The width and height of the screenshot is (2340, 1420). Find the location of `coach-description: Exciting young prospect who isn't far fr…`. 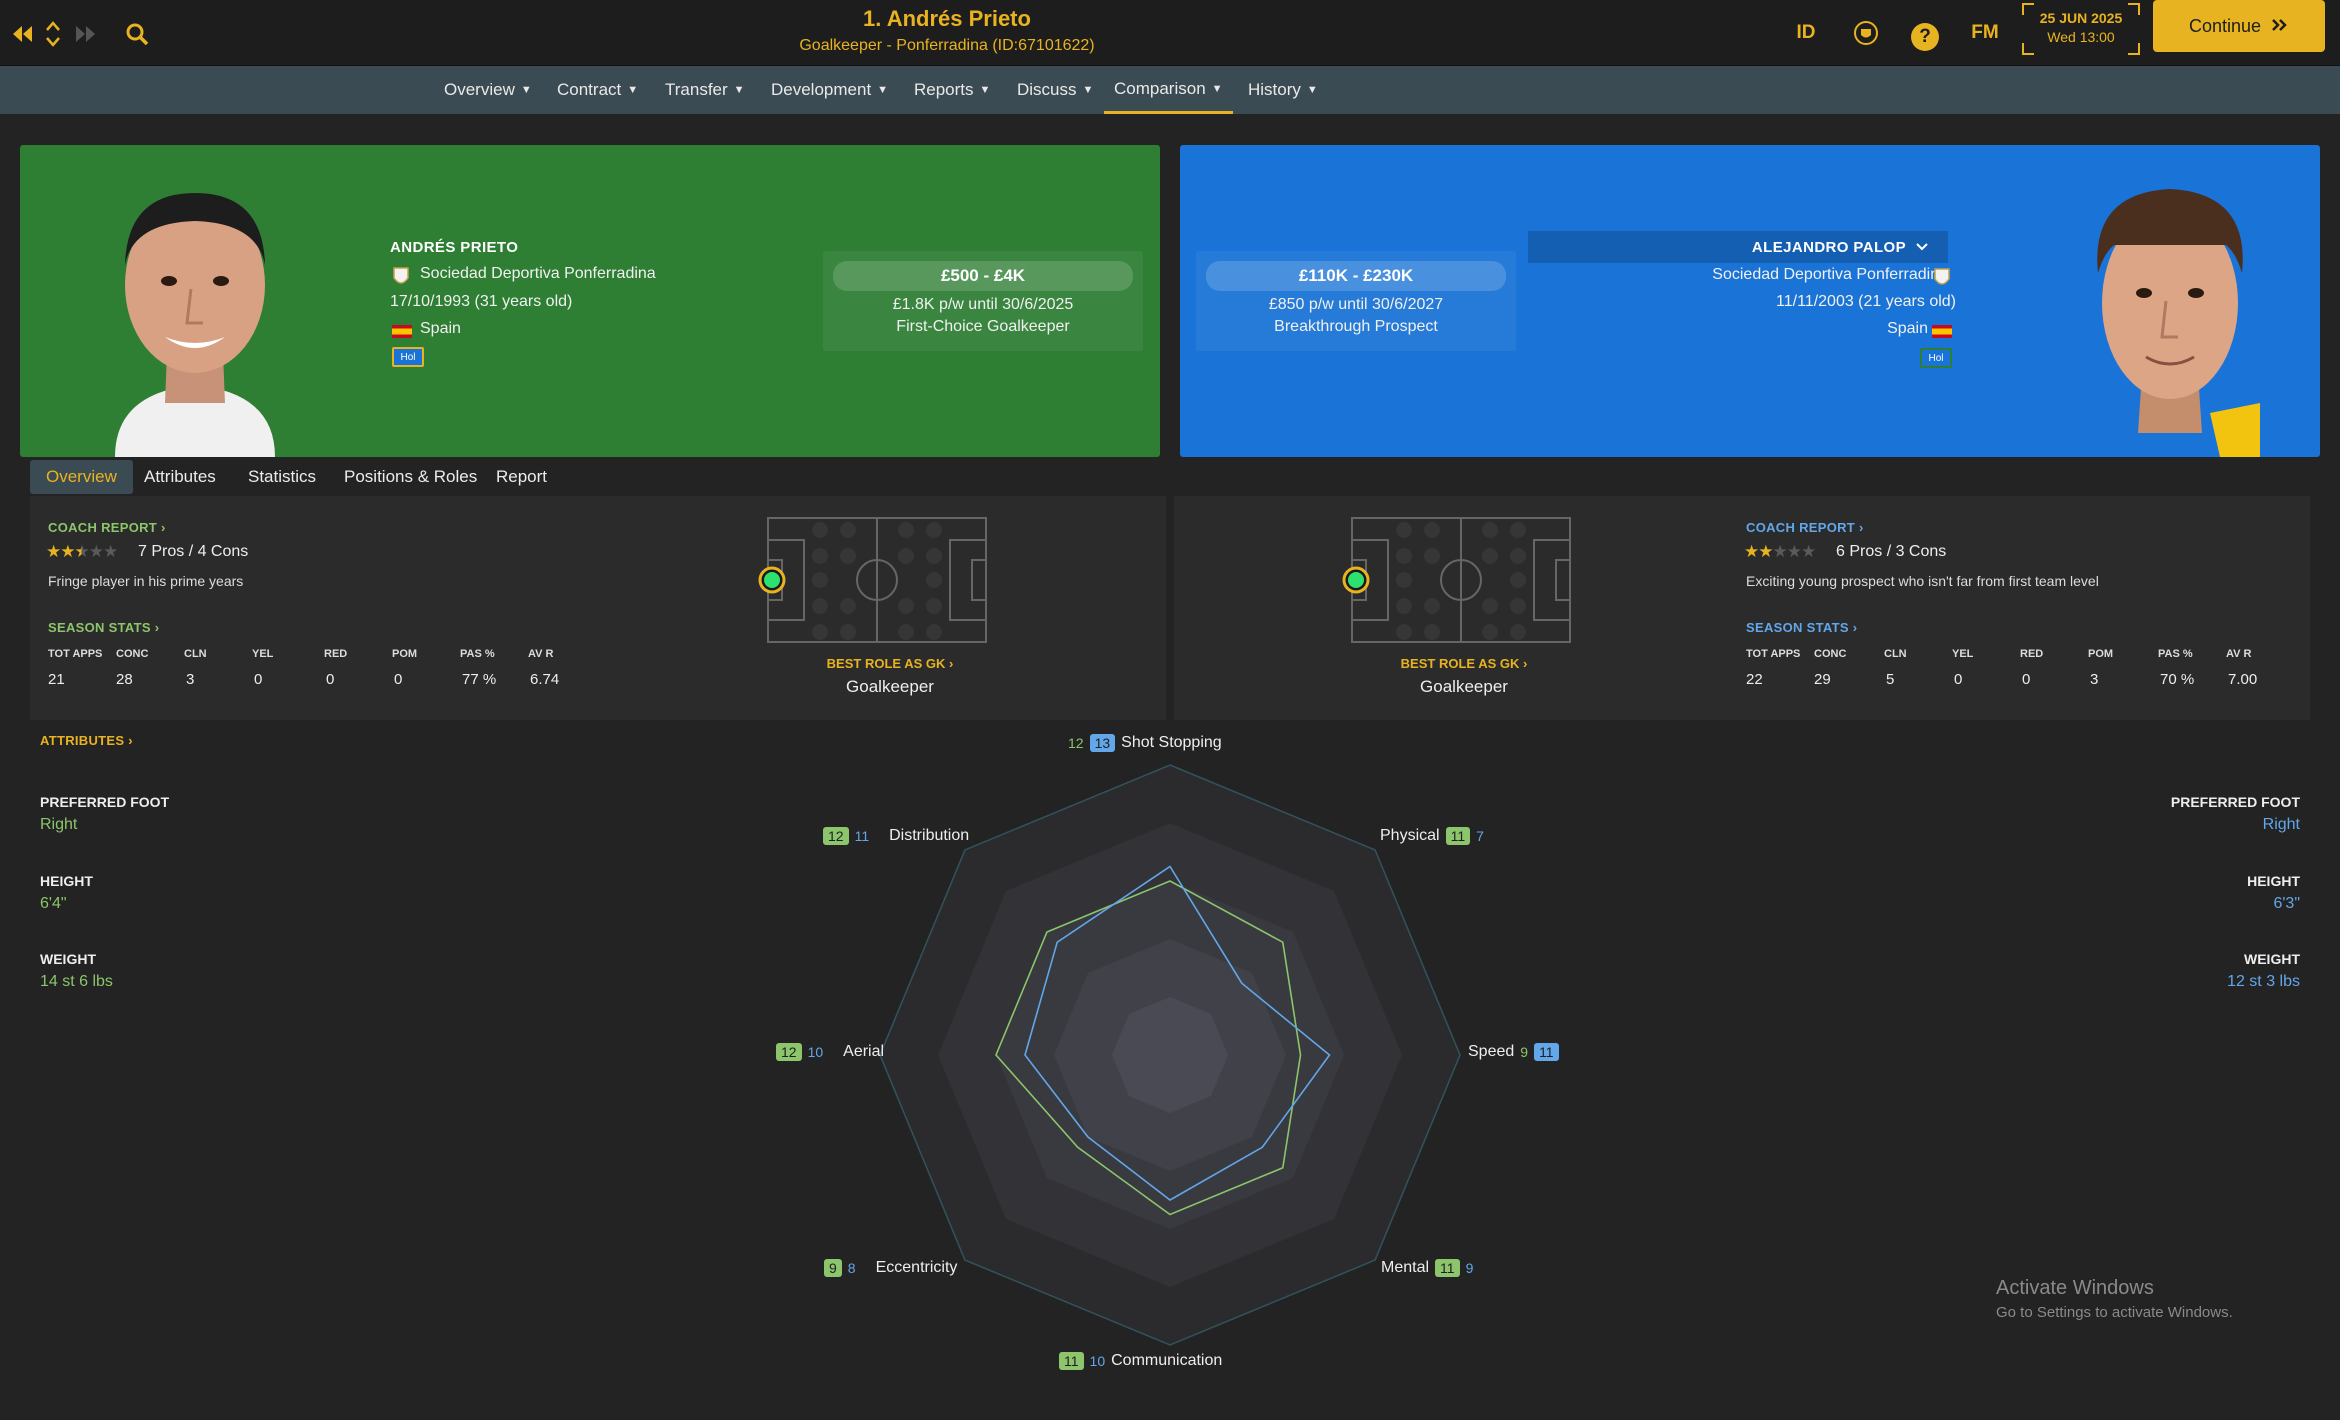

coach-description: Exciting young prospect who isn't far fr… is located at coordinates (1922, 581).